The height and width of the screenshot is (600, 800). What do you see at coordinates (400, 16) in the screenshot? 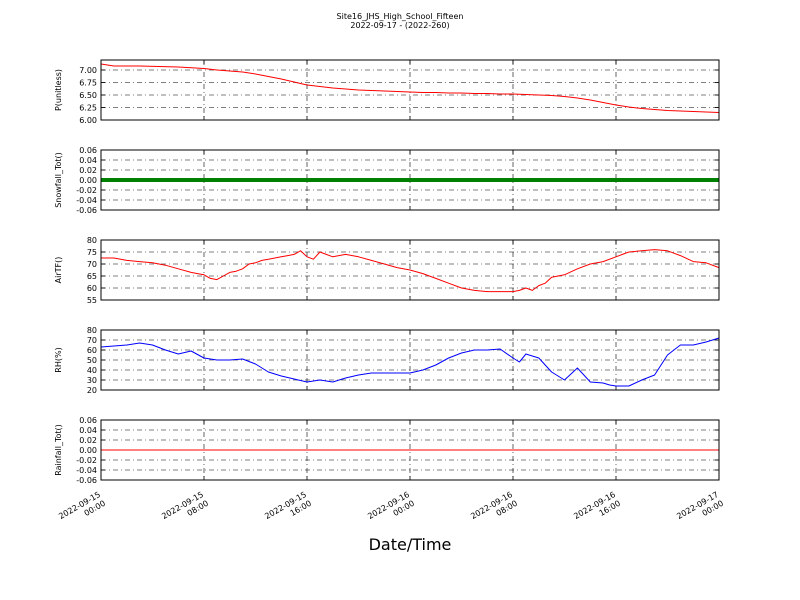
I see `chart-title: Site16_JHS_High_School_Fifteen` at bounding box center [400, 16].